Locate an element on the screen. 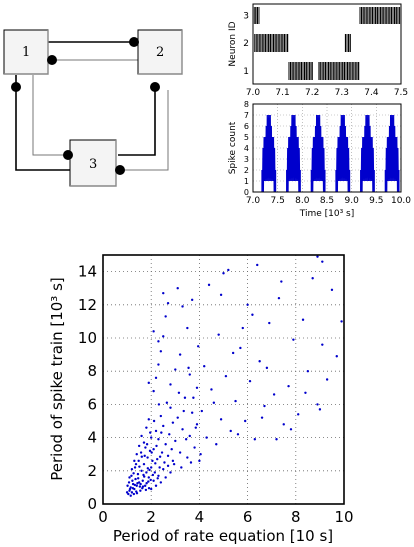 The height and width of the screenshot is (547, 414). count-x-tick-label: 7.0 is located at coordinates (253, 201).